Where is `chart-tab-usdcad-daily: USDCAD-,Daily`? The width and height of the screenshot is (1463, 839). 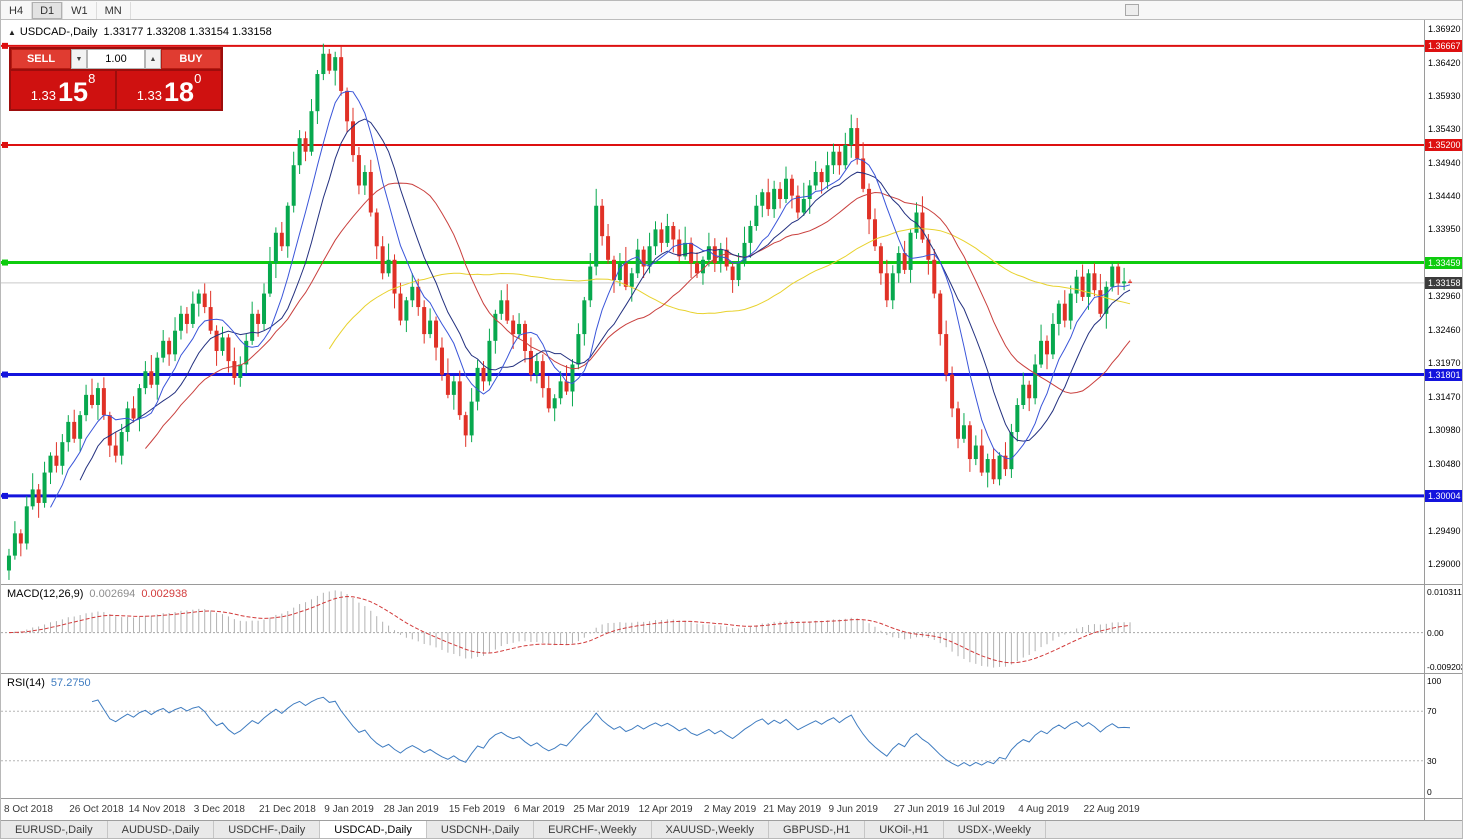 chart-tab-usdcad-daily: USDCAD-,Daily is located at coordinates (373, 829).